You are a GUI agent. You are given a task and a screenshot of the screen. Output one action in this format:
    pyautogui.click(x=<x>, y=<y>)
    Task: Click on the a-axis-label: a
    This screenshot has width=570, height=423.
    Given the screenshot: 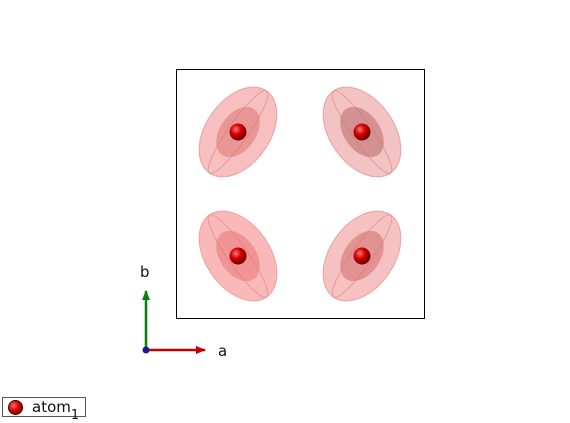 What is the action you would take?
    pyautogui.click(x=222, y=351)
    